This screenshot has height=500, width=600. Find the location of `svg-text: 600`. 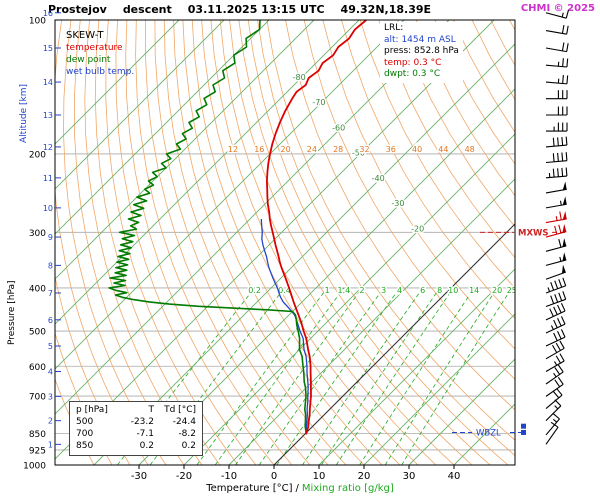

svg-text: 600 is located at coordinates (37, 368).